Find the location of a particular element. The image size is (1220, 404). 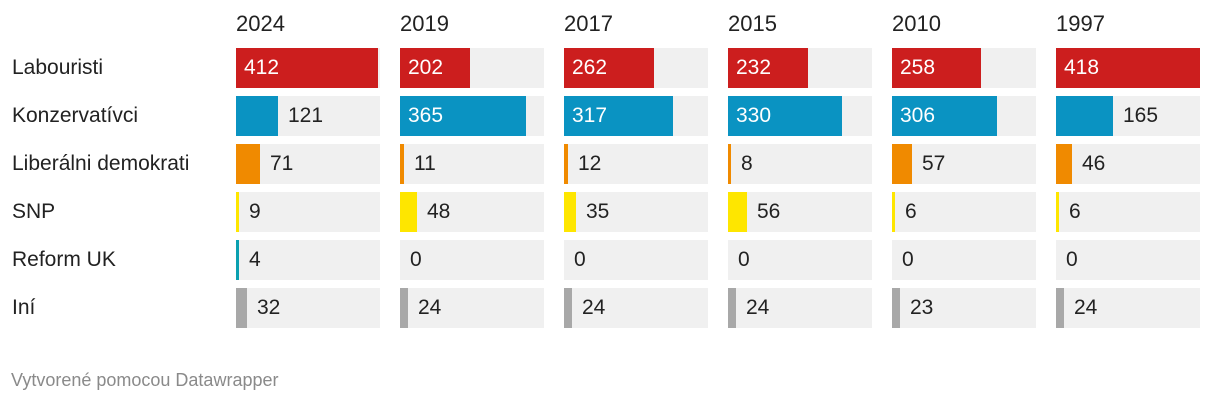

value-label: 330 is located at coordinates (754, 115).